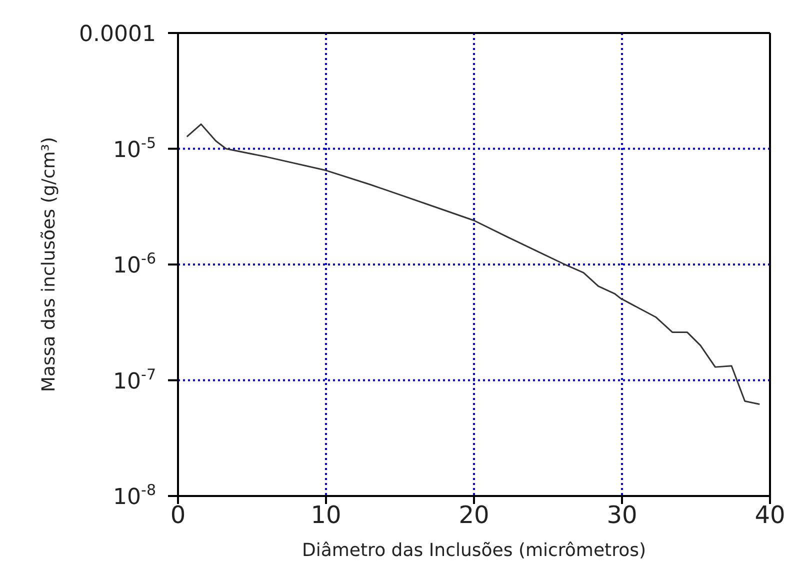 The height and width of the screenshot is (584, 799). Describe the element at coordinates (622, 515) in the screenshot. I see `x-tick-label: 30` at that location.